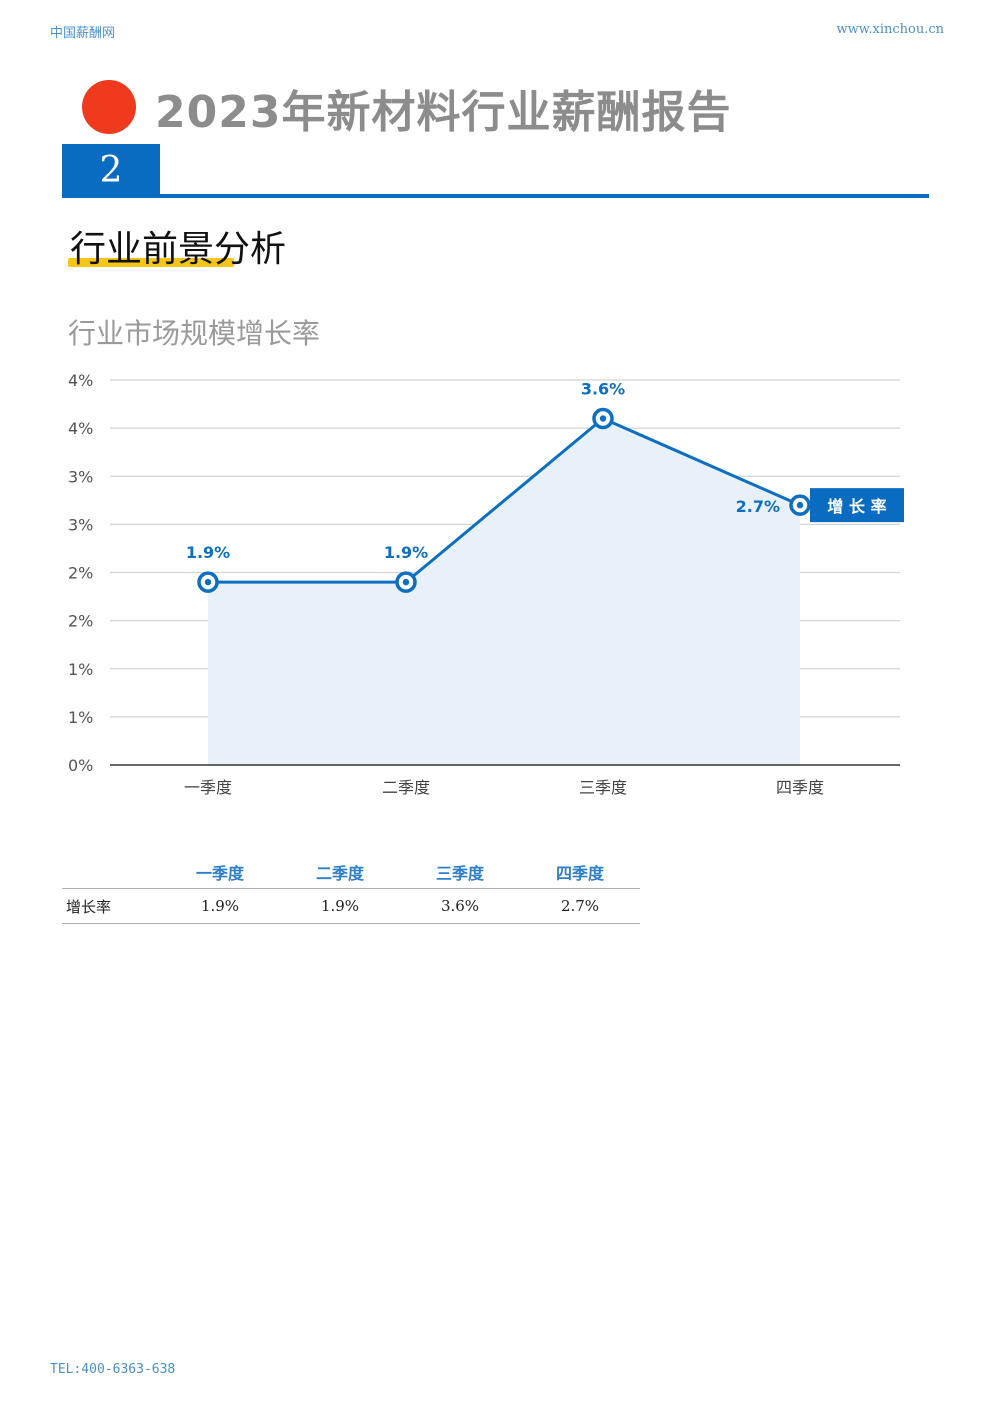  Describe the element at coordinates (194, 333) in the screenshot. I see `chart-title: 行业市场规模增长率` at that location.